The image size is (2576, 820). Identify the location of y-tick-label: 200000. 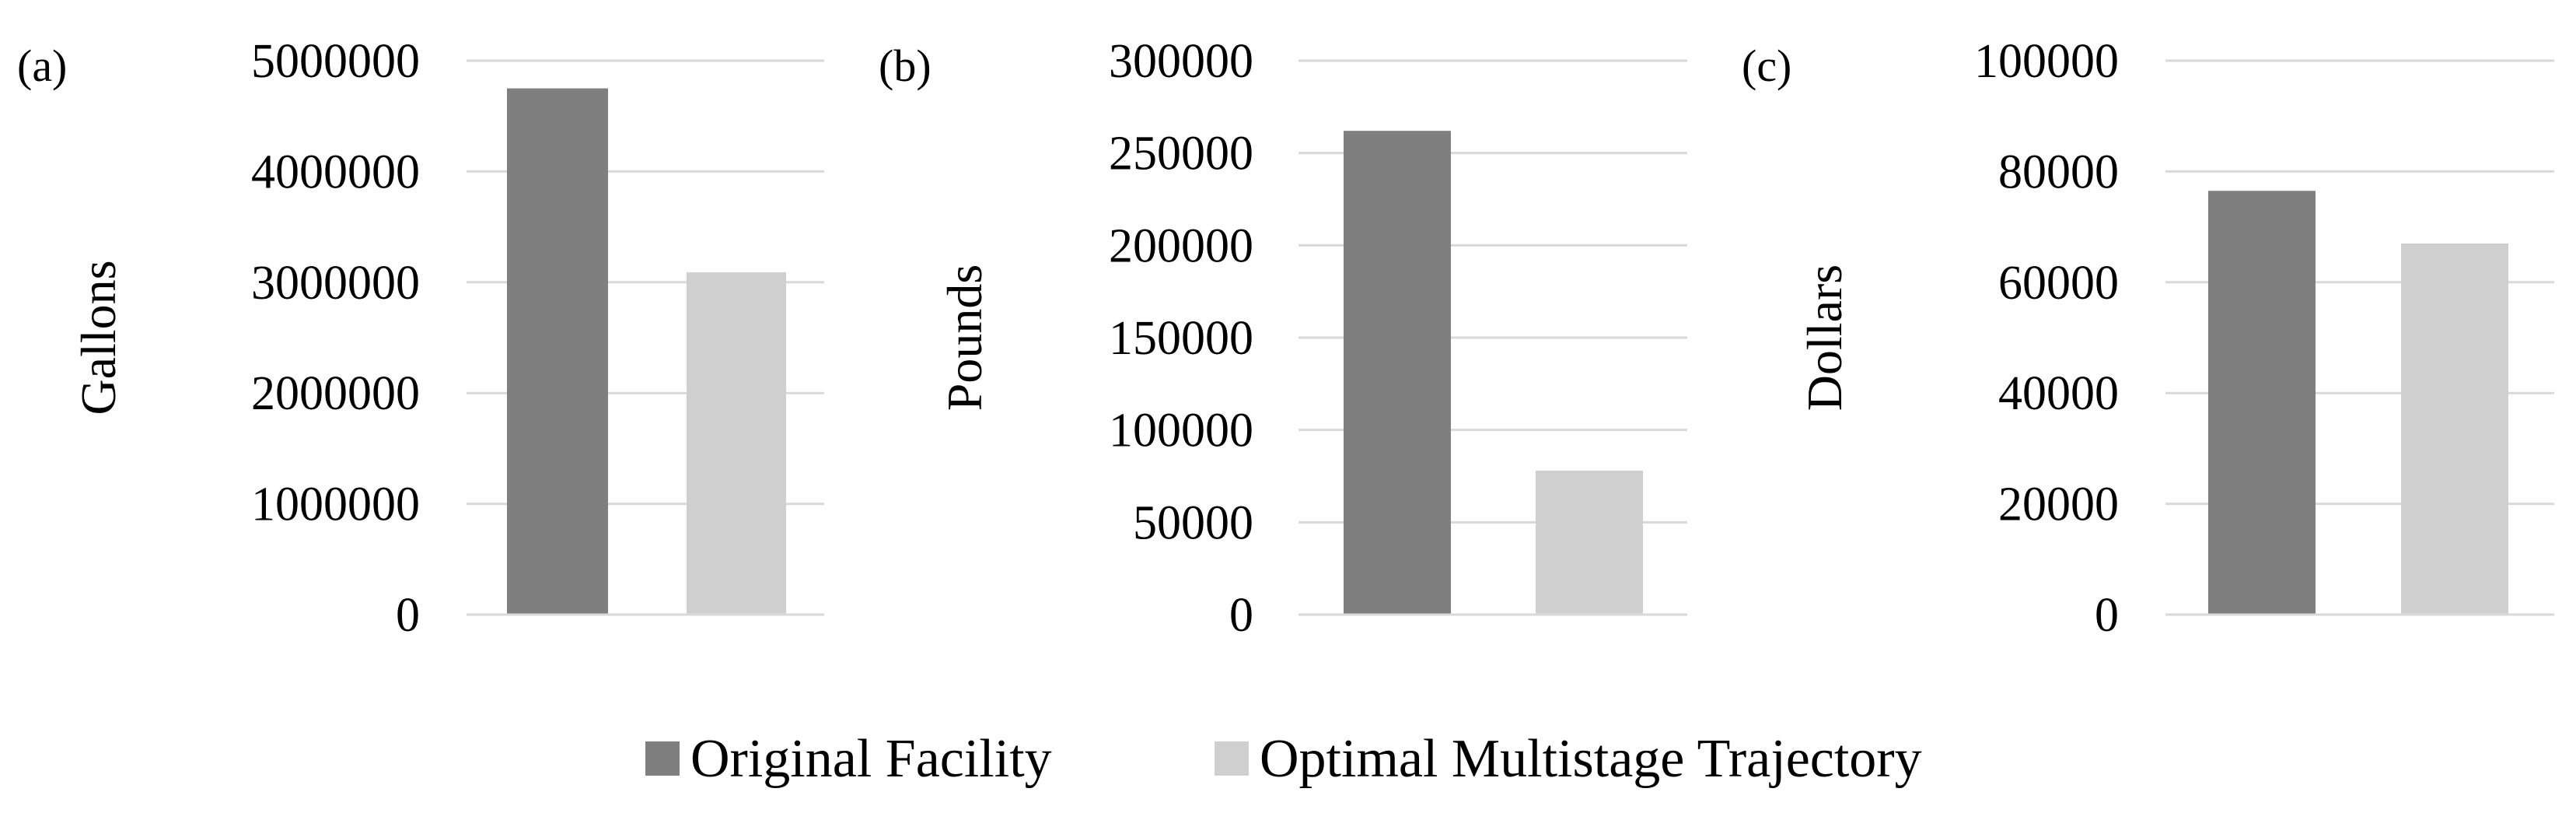
(1181, 245).